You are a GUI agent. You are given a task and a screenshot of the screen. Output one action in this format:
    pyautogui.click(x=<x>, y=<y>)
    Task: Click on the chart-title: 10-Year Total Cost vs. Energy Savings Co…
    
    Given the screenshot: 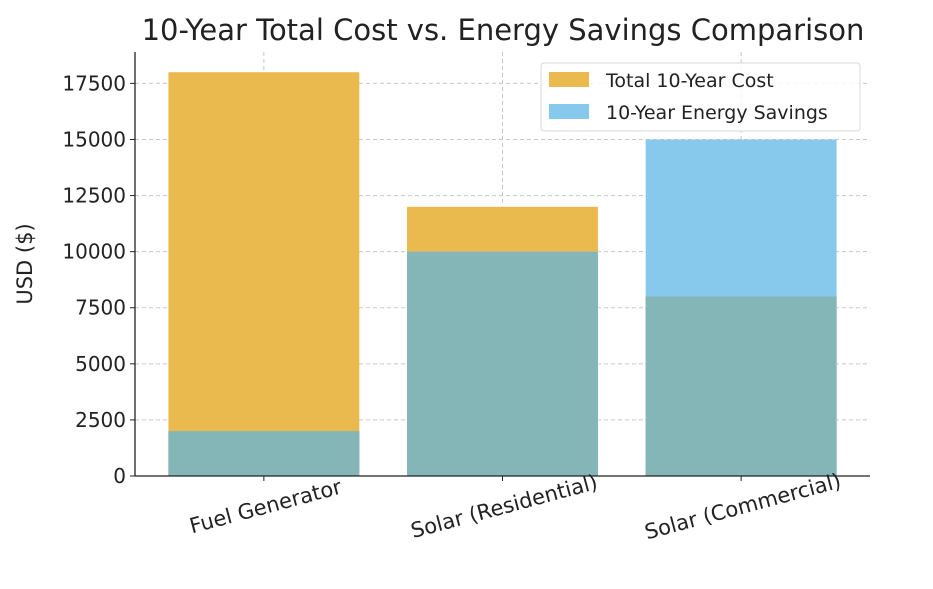 What is the action you would take?
    pyautogui.click(x=503, y=30)
    